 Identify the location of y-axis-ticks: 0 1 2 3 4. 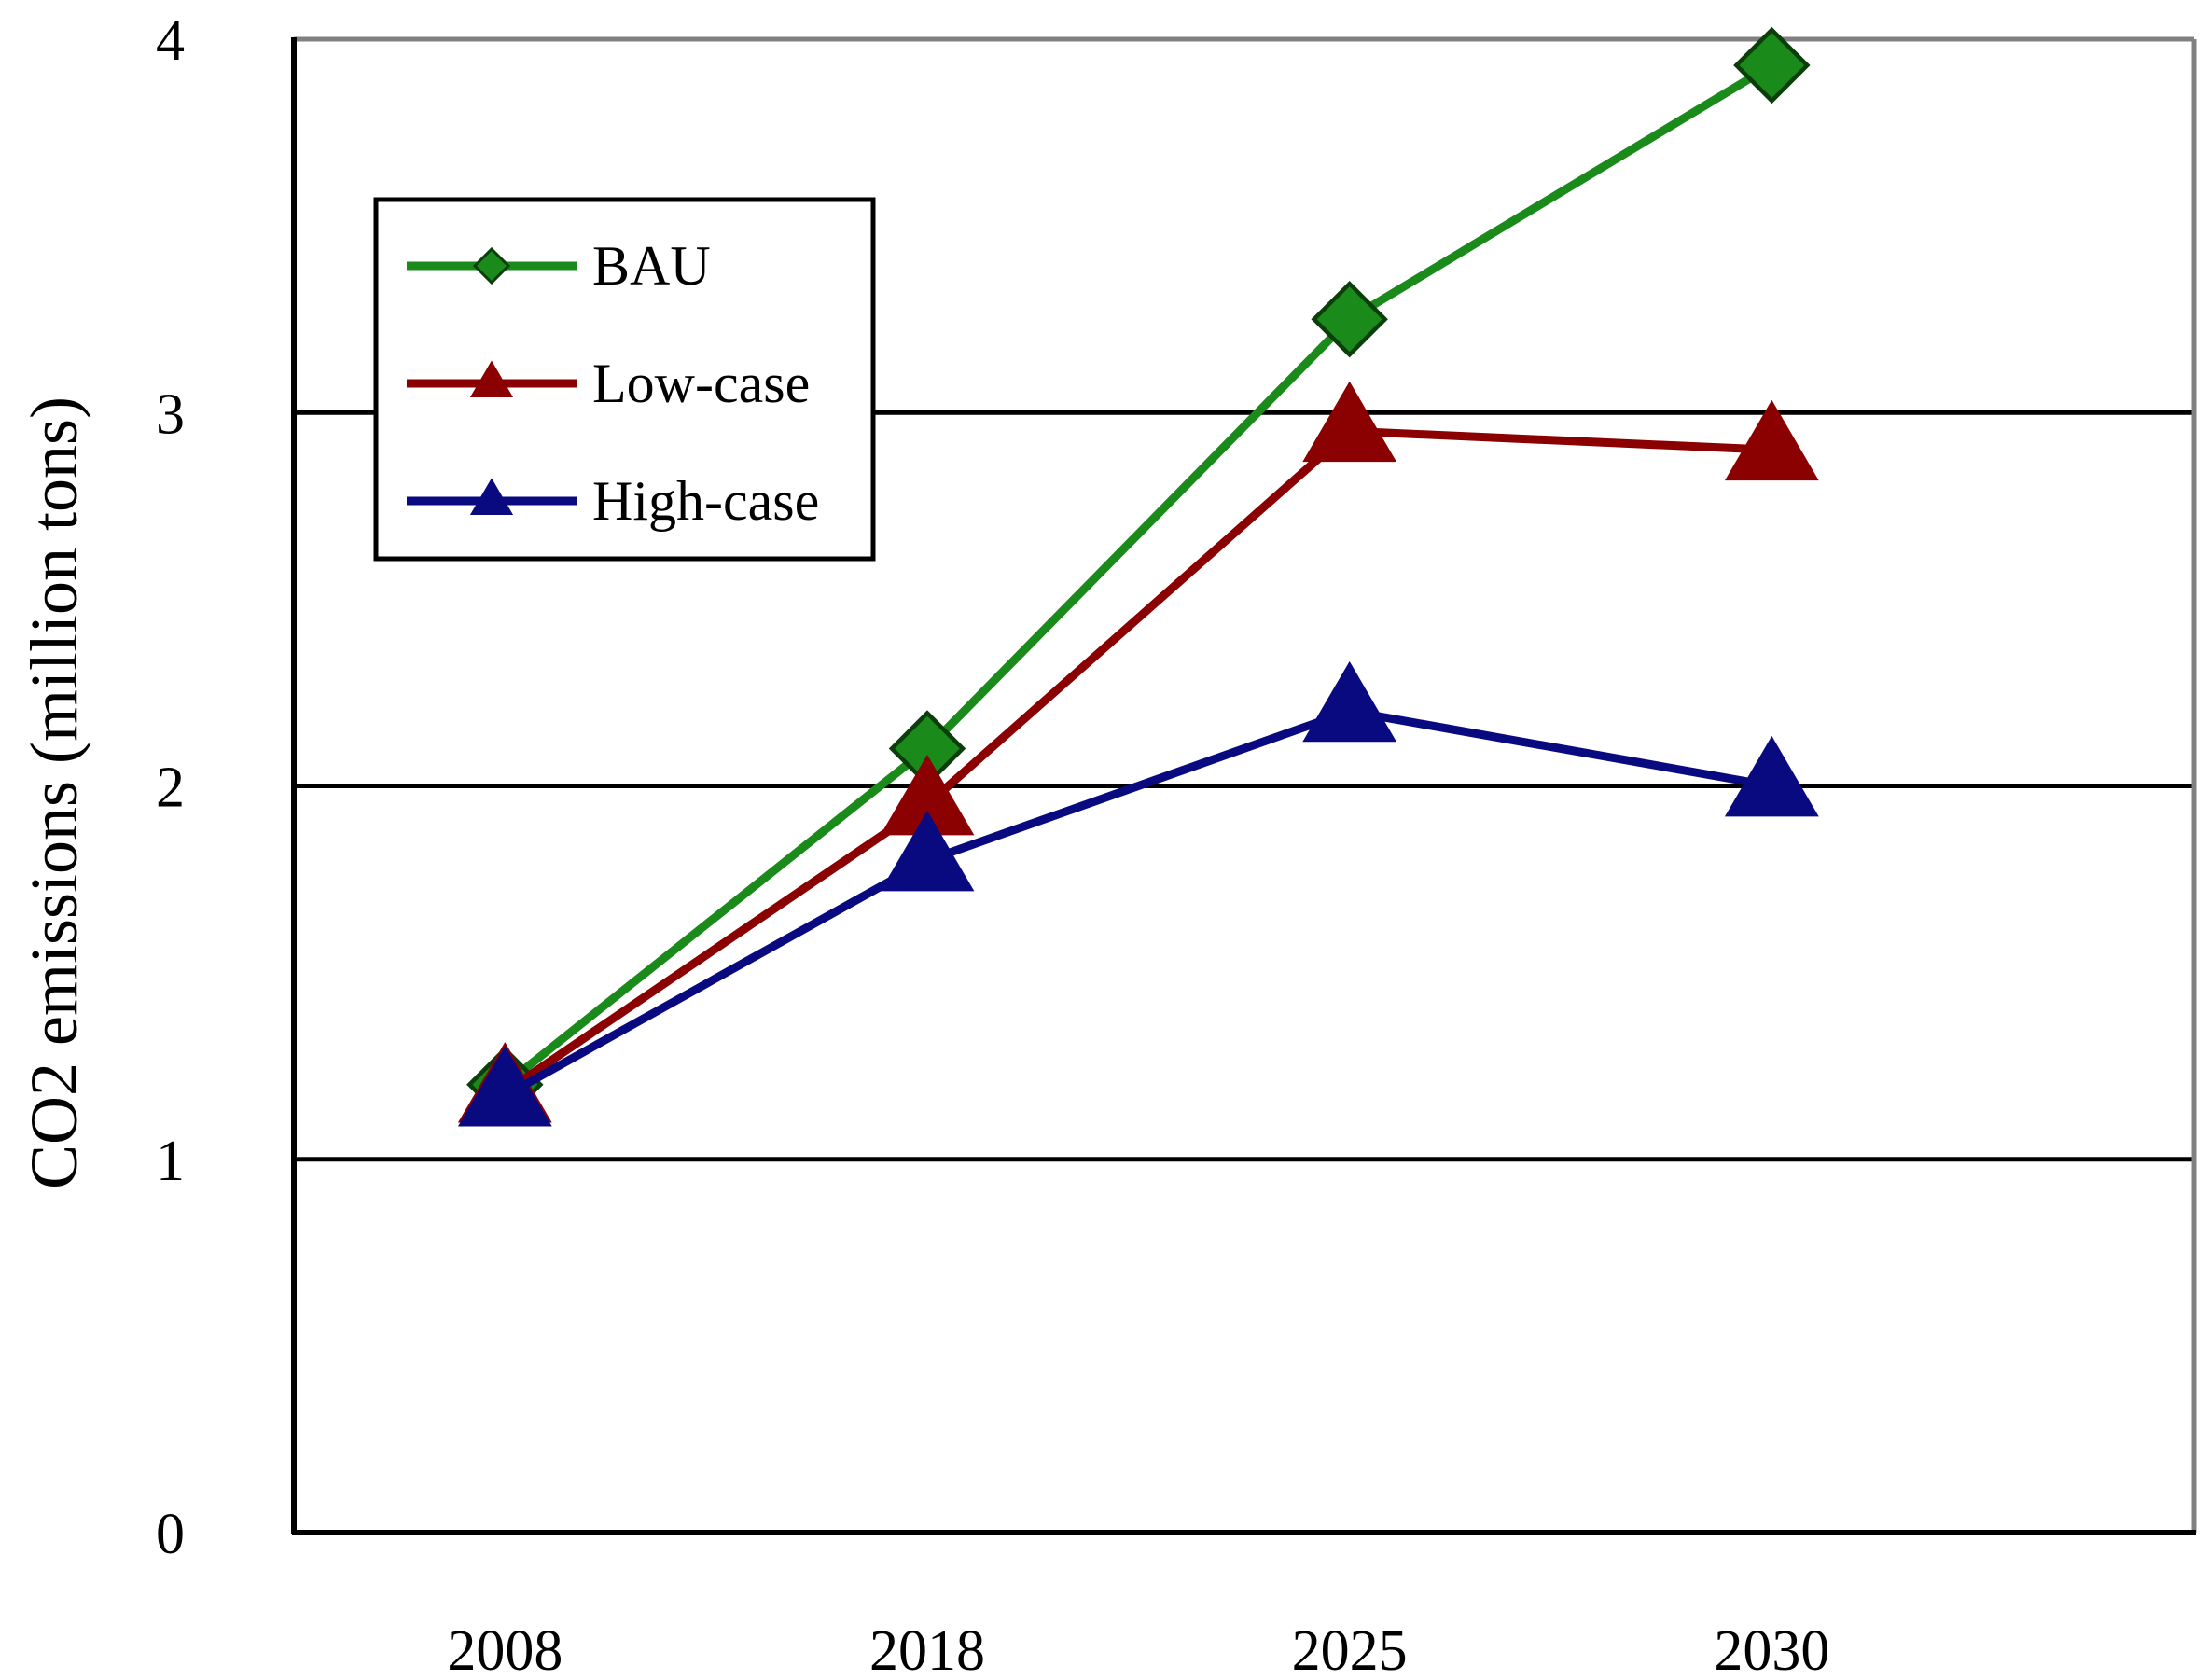
(170, 787).